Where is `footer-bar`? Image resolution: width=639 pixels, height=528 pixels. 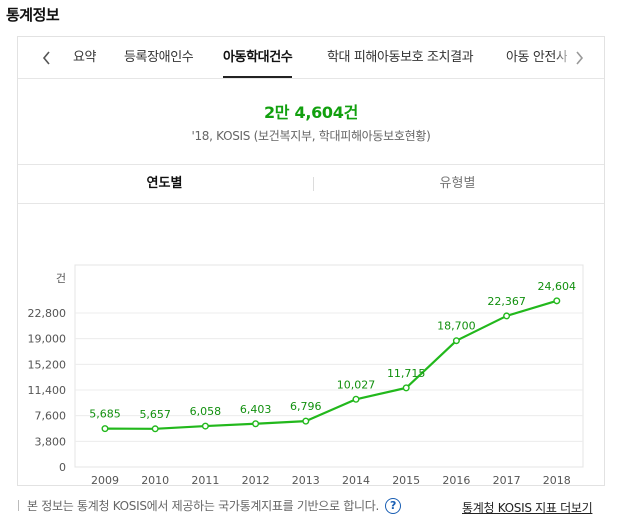 footer-bar is located at coordinates (18, 505).